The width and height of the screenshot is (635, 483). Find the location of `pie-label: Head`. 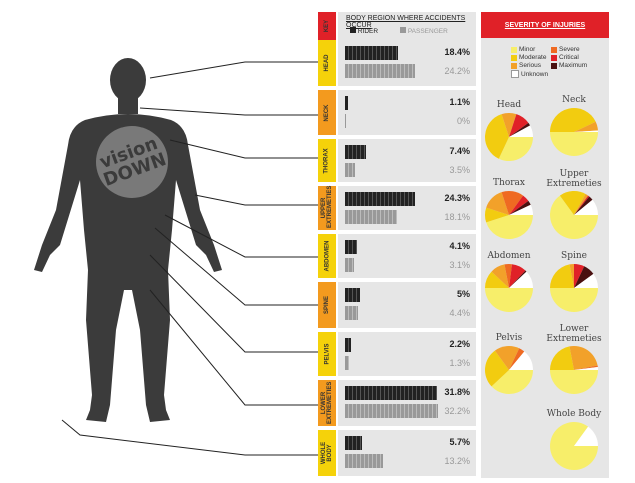

pie-label: Head is located at coordinates (509, 105).